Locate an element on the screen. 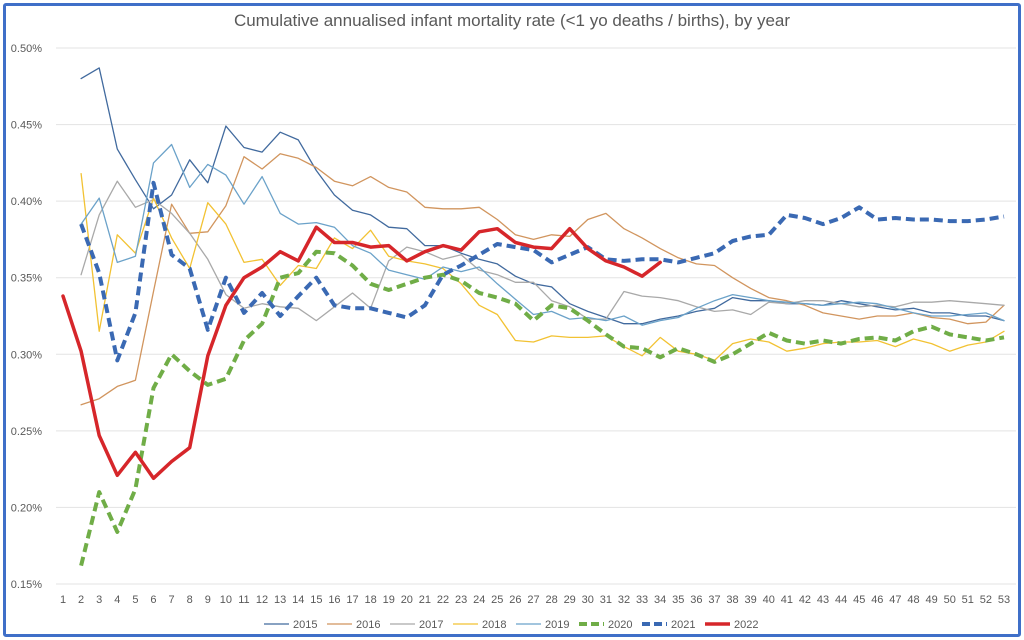 The height and width of the screenshot is (640, 1024). legend-label-2016: 2016 is located at coordinates (368, 625).